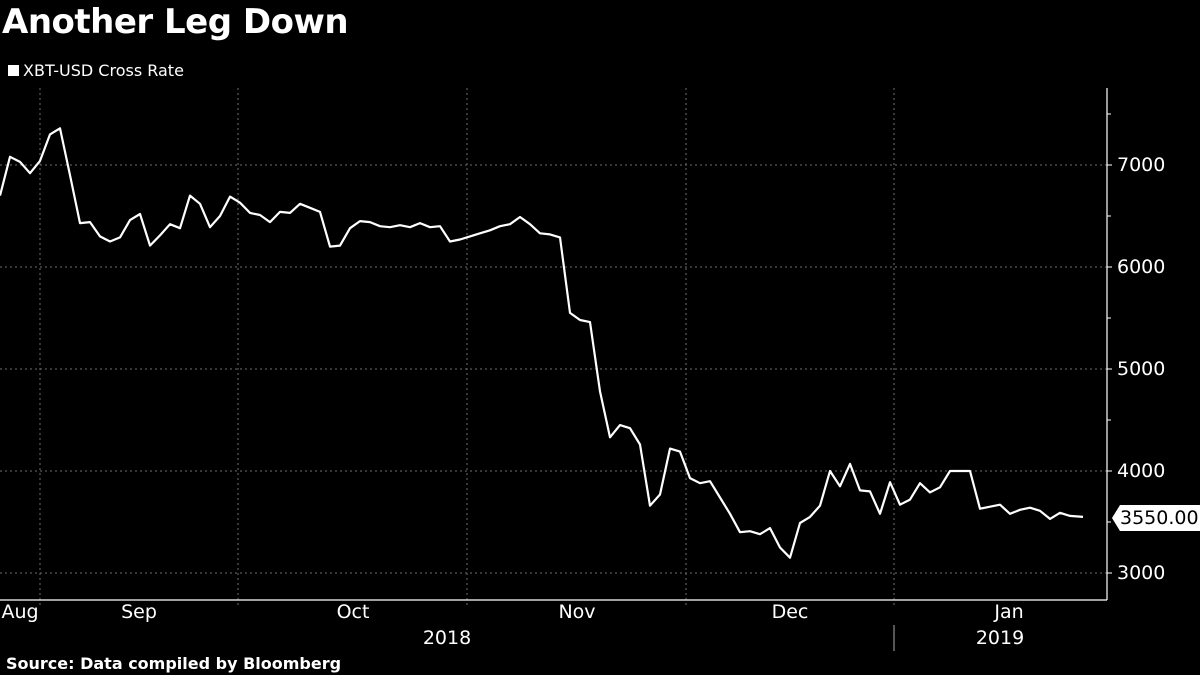 The width and height of the screenshot is (1200, 675). Describe the element at coordinates (20, 612) in the screenshot. I see `x-tick-label: Aug` at that location.